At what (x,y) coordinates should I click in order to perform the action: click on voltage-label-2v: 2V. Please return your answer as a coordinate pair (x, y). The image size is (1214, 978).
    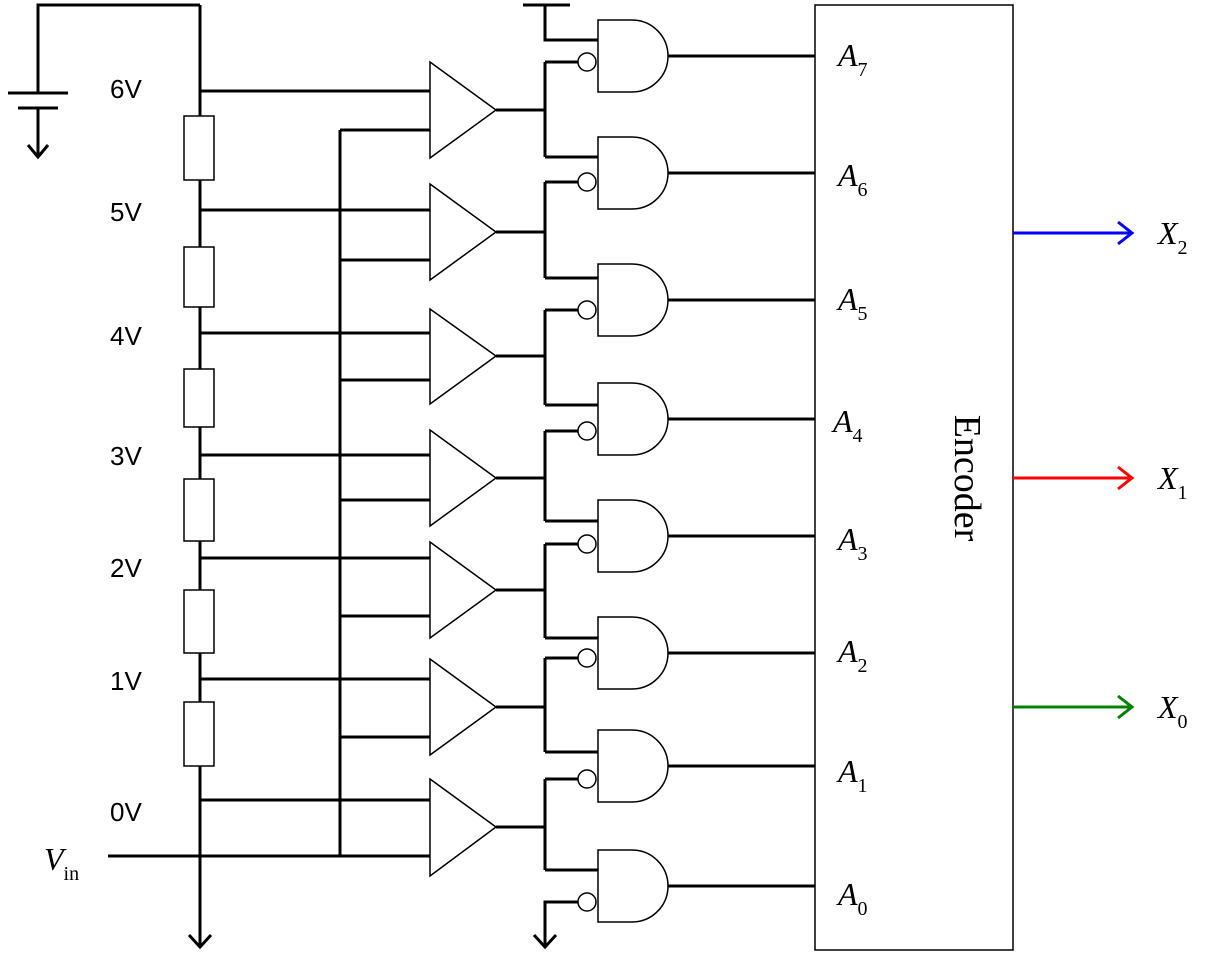
    Looking at the image, I should click on (126, 568).